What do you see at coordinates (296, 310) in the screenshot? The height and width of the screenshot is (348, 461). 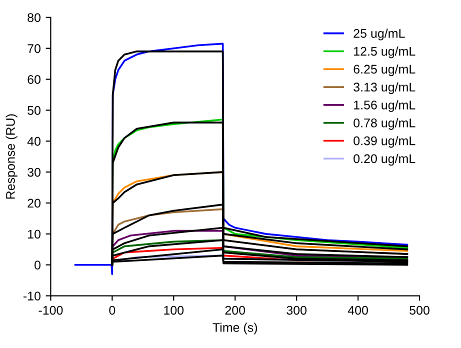 I see `x-tick-label: 300` at bounding box center [296, 310].